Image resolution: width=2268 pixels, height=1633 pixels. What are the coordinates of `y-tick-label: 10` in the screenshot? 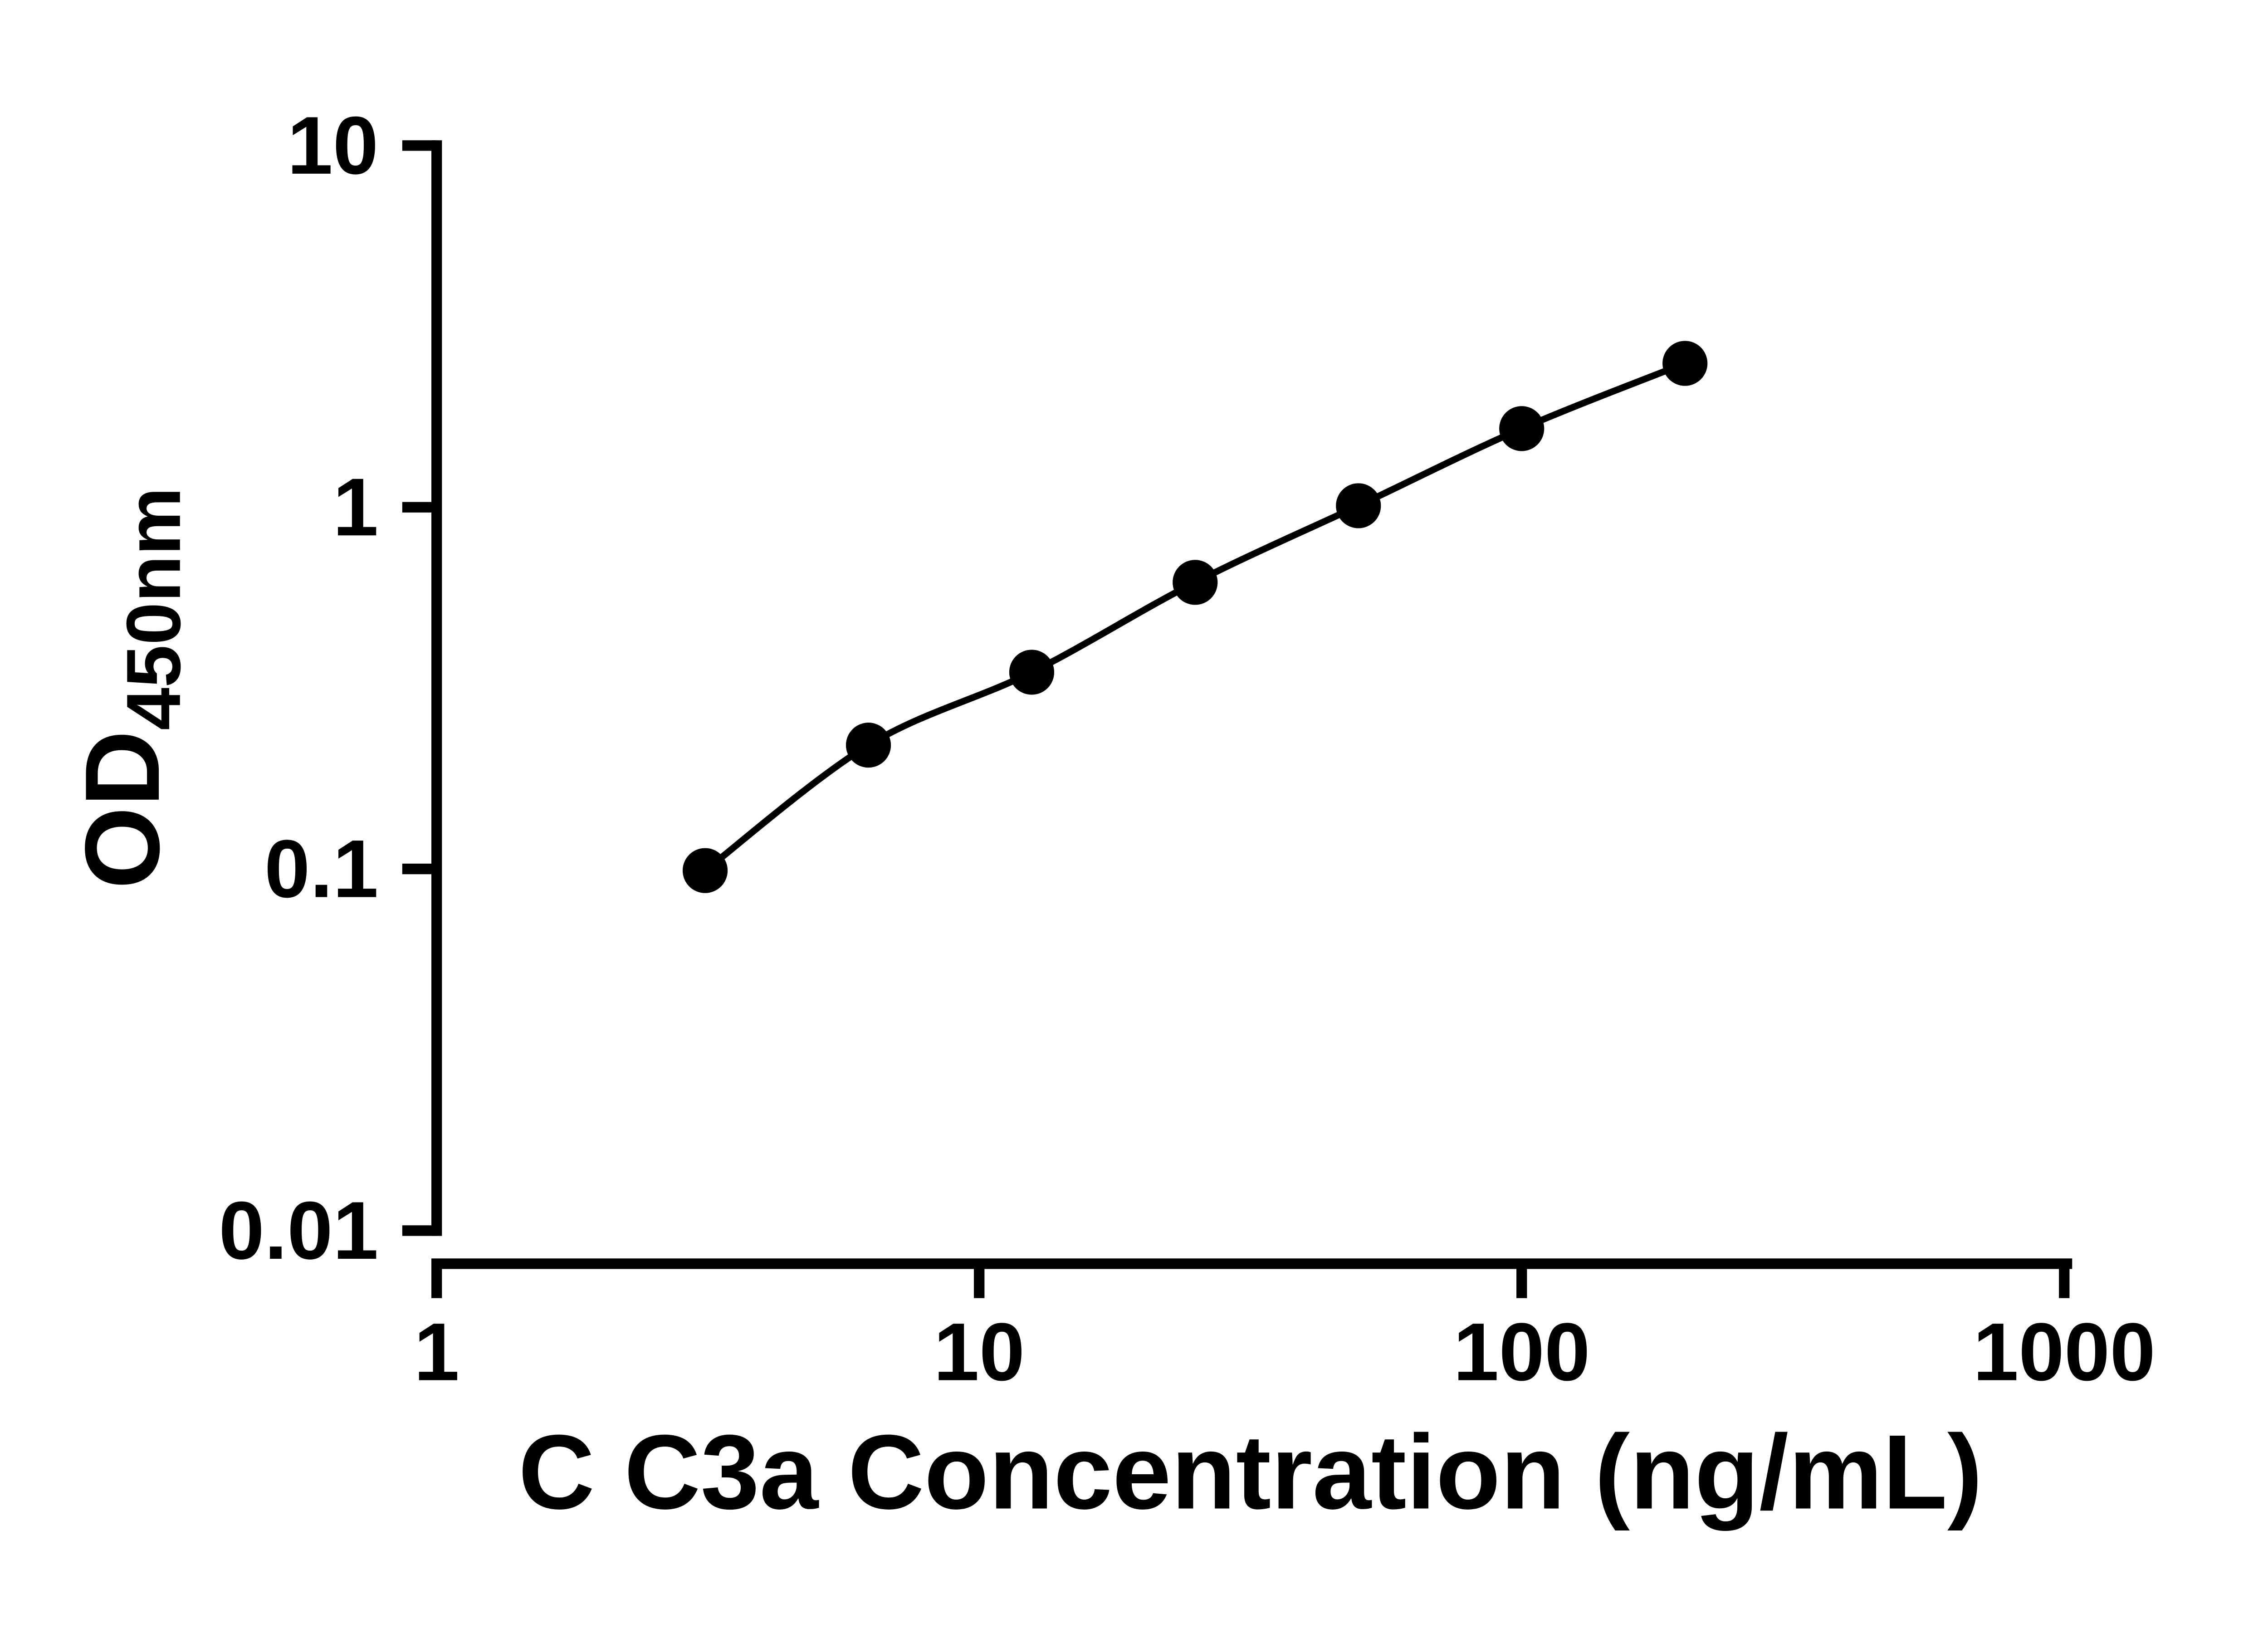 It's located at (332, 145).